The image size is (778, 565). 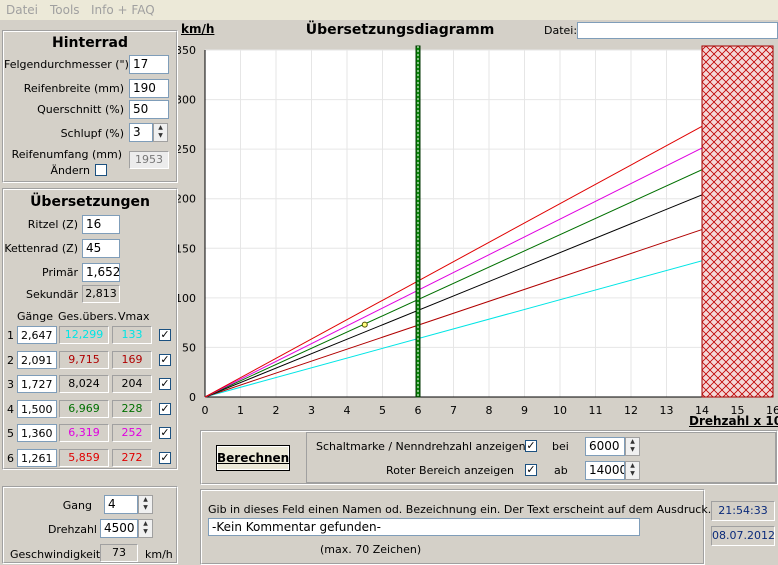 What do you see at coordinates (80, 109) in the screenshot?
I see `quer-label: Querschnitt (%)` at bounding box center [80, 109].